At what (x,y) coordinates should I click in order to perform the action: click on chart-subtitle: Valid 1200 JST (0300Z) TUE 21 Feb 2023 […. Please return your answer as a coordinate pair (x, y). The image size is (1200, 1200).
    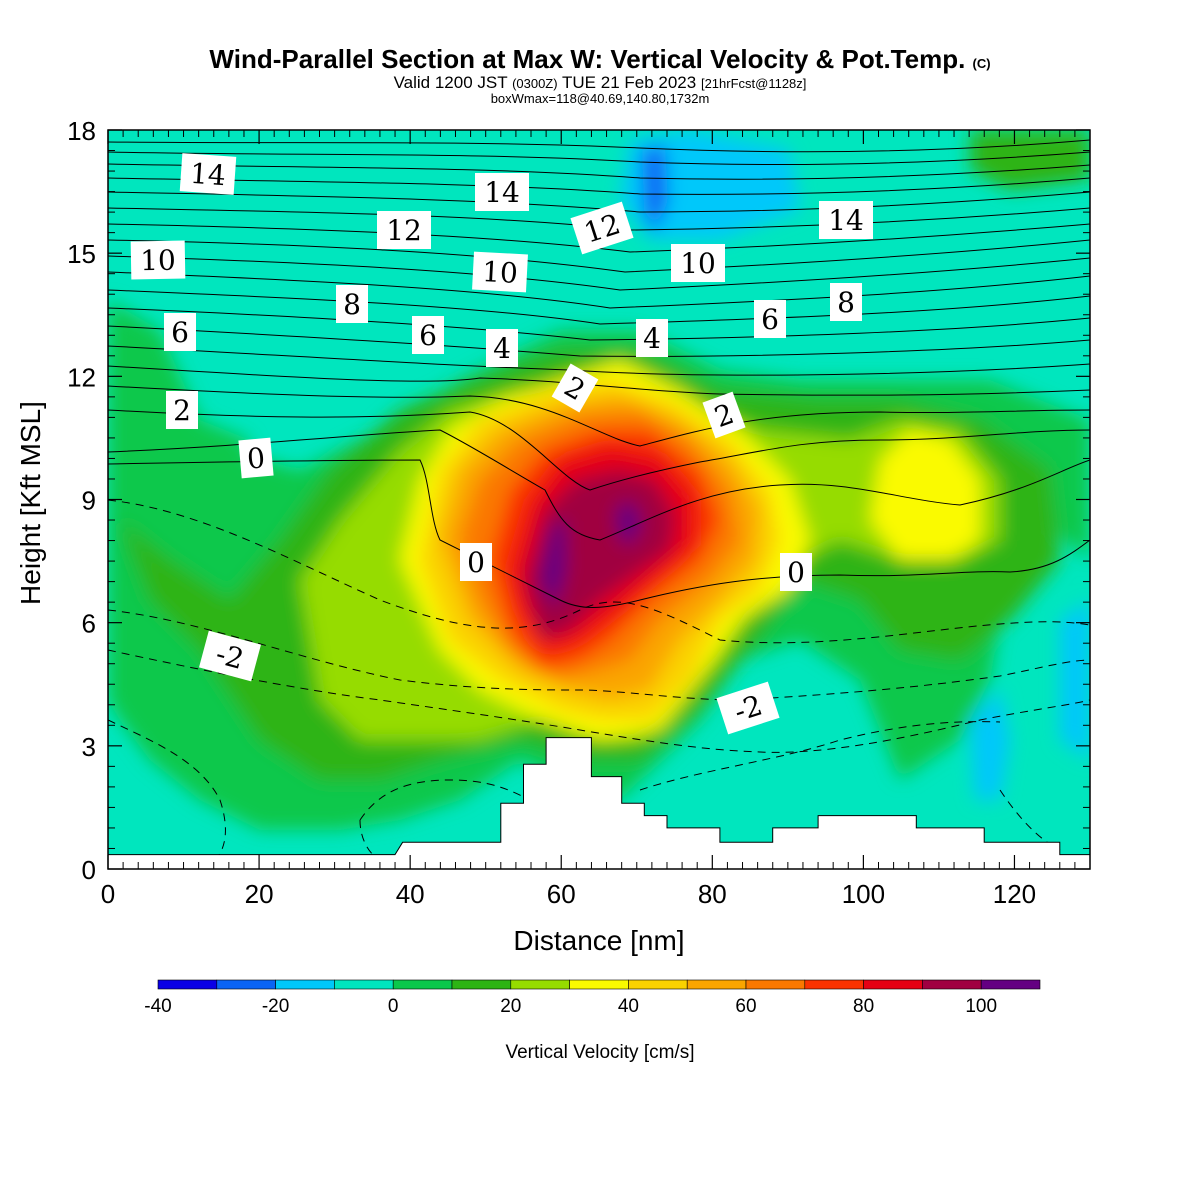
    Looking at the image, I should click on (600, 83).